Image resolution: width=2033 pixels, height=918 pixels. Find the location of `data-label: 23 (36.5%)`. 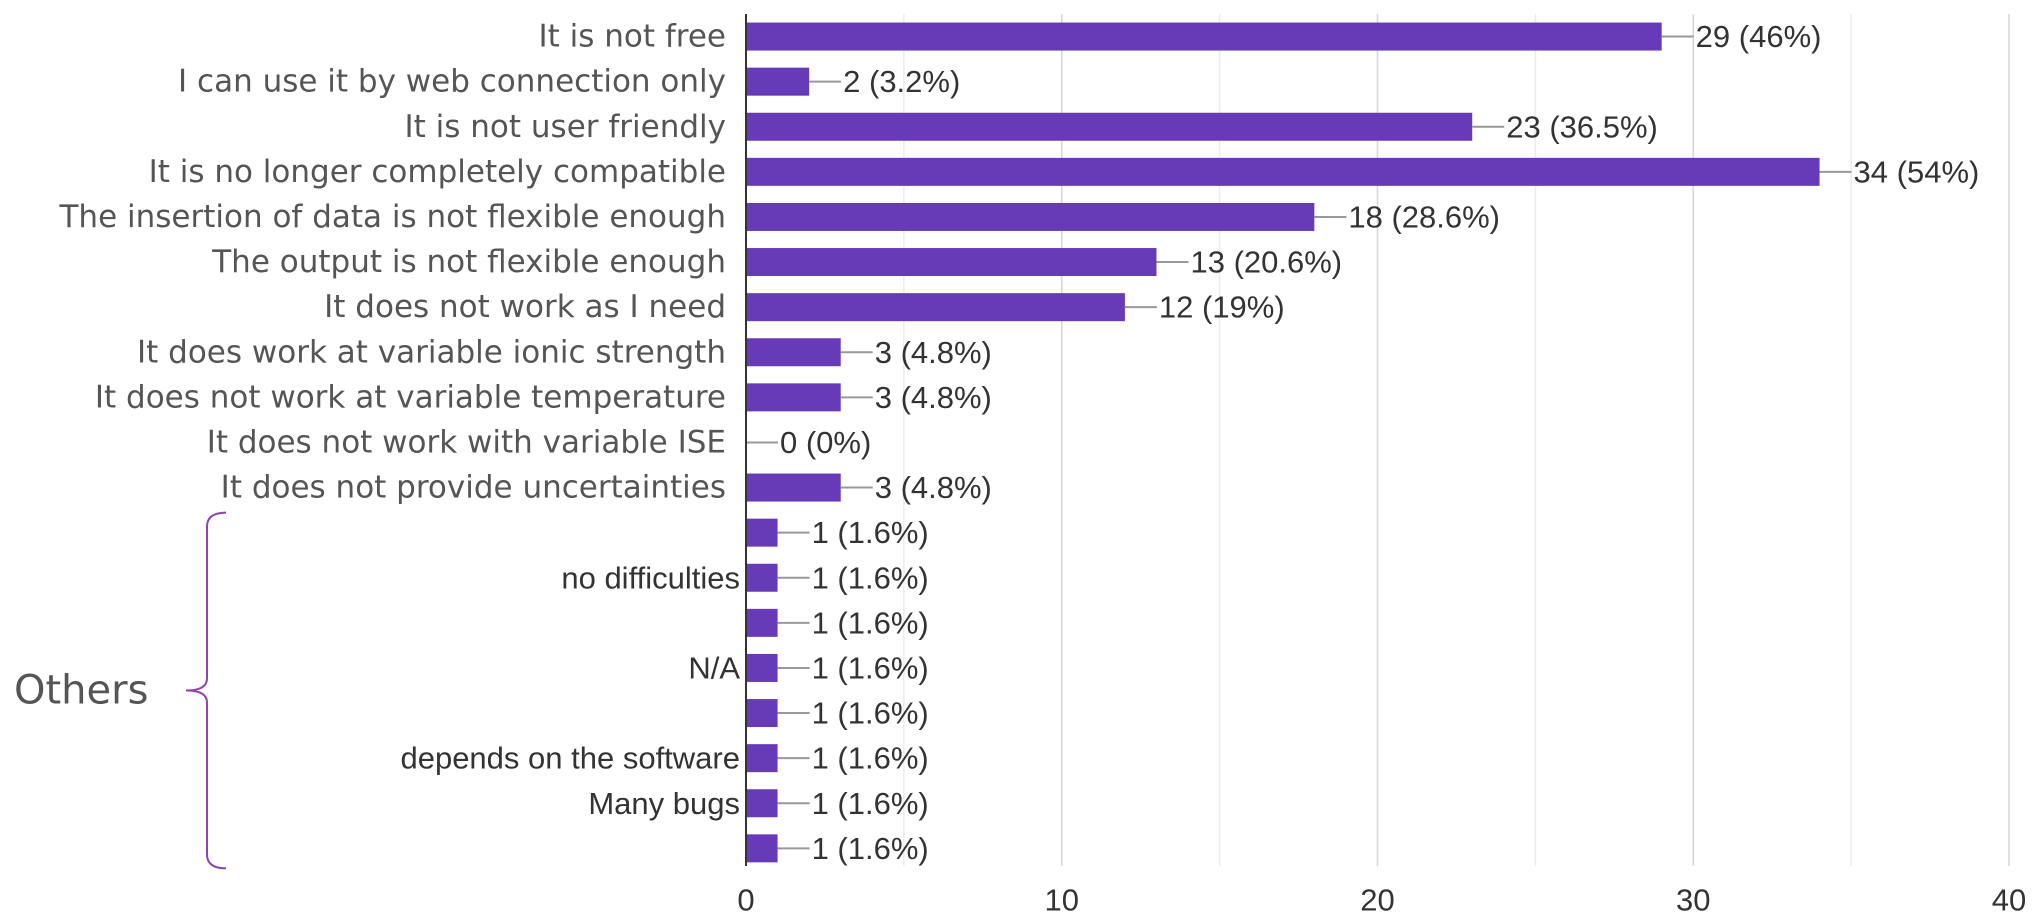

data-label: 23 (36.5%) is located at coordinates (1582, 126).